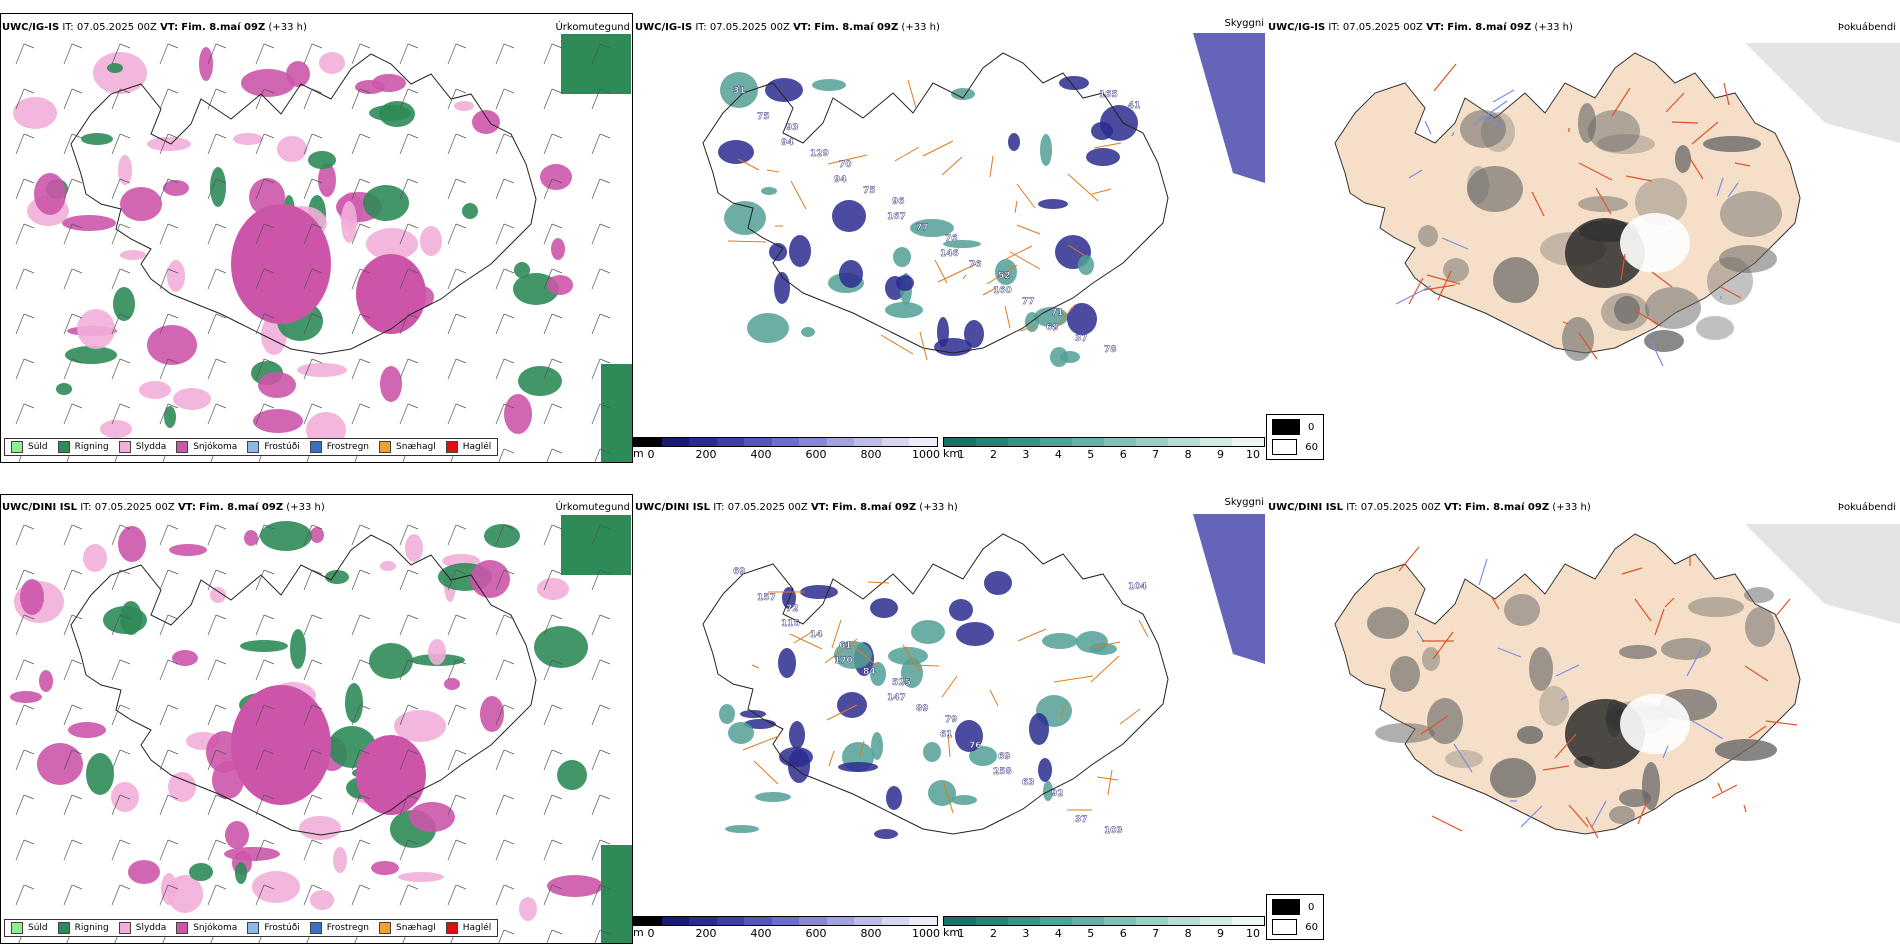 Image resolution: width=1900 pixels, height=950 pixels. What do you see at coordinates (1253, 454) in the screenshot?
I see `colorbar-tick-label: 10` at bounding box center [1253, 454].